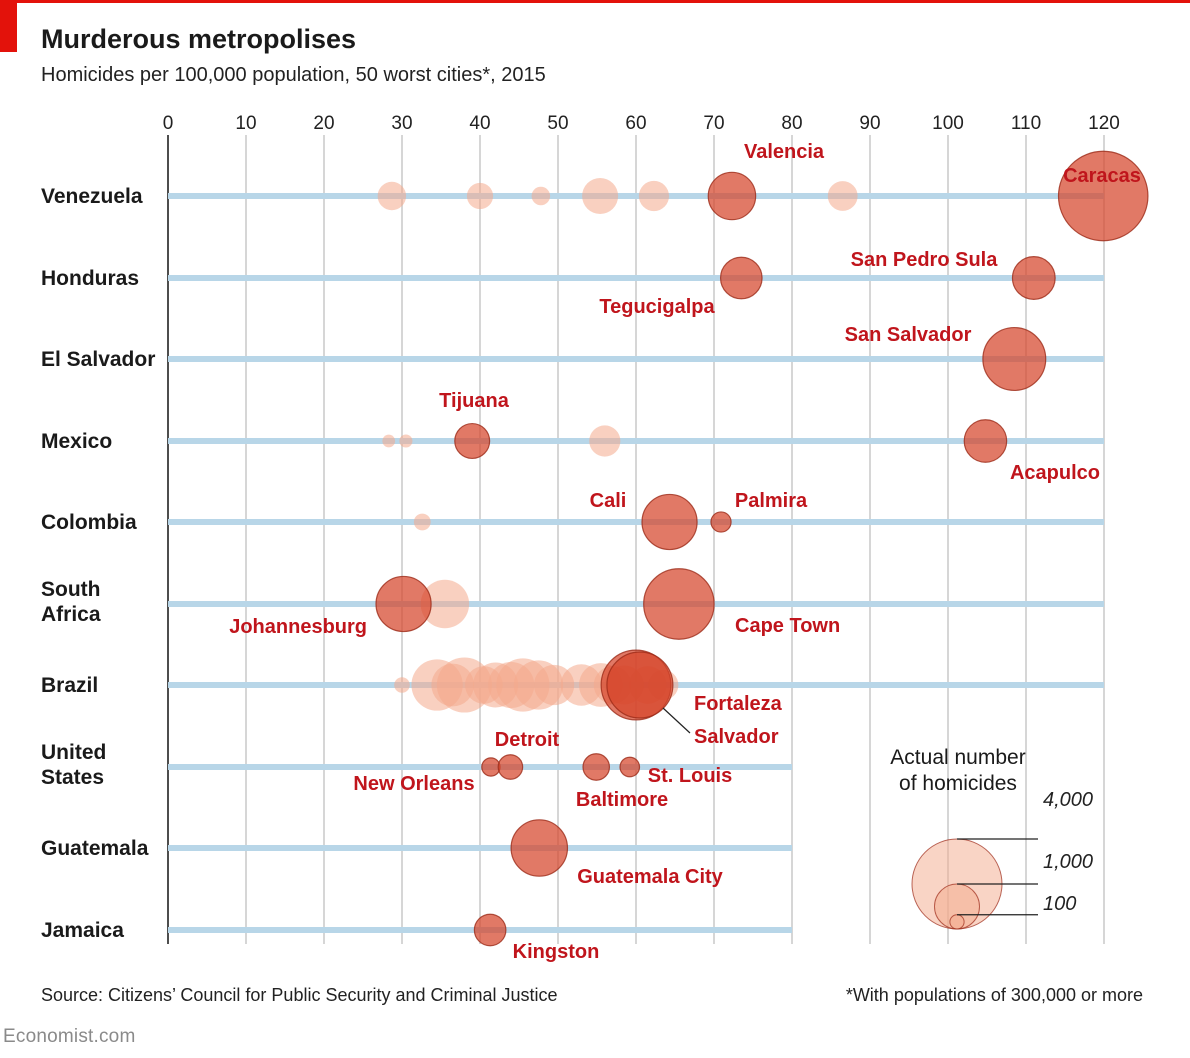 This screenshot has height=1058, width=1190. Describe the element at coordinates (1026, 123) in the screenshot. I see `x-tick-label: 110` at that location.